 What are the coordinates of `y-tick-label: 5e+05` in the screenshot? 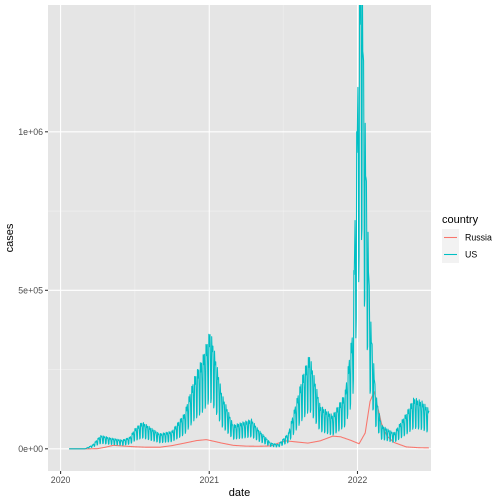 It's located at (30, 290).